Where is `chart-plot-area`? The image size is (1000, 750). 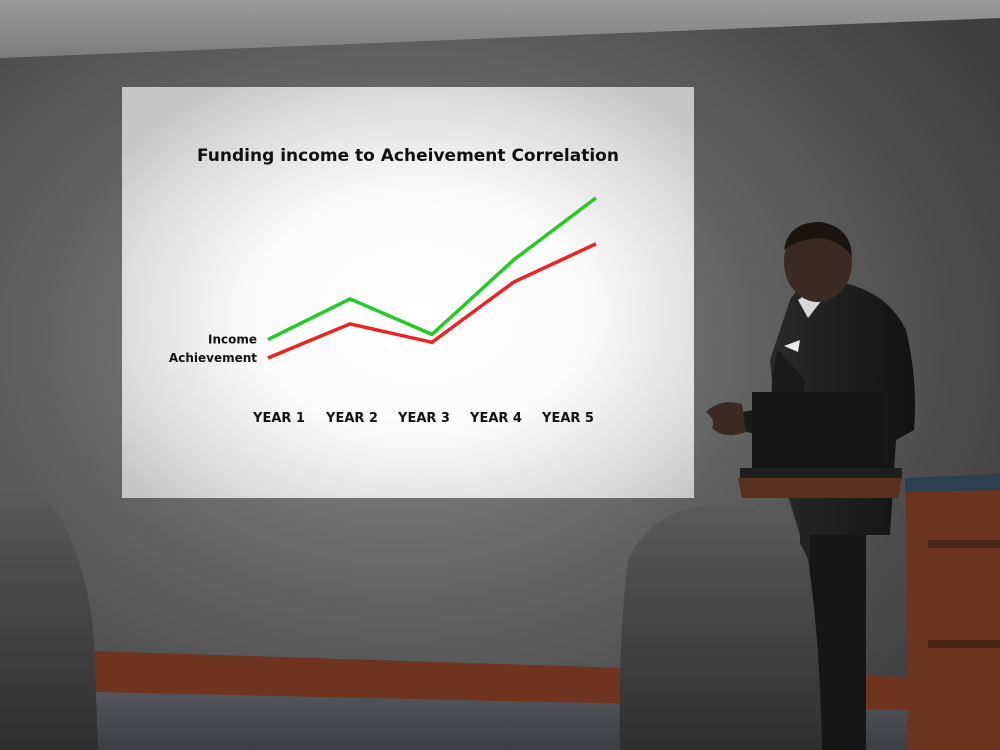
chart-plot-area is located at coordinates (432, 278).